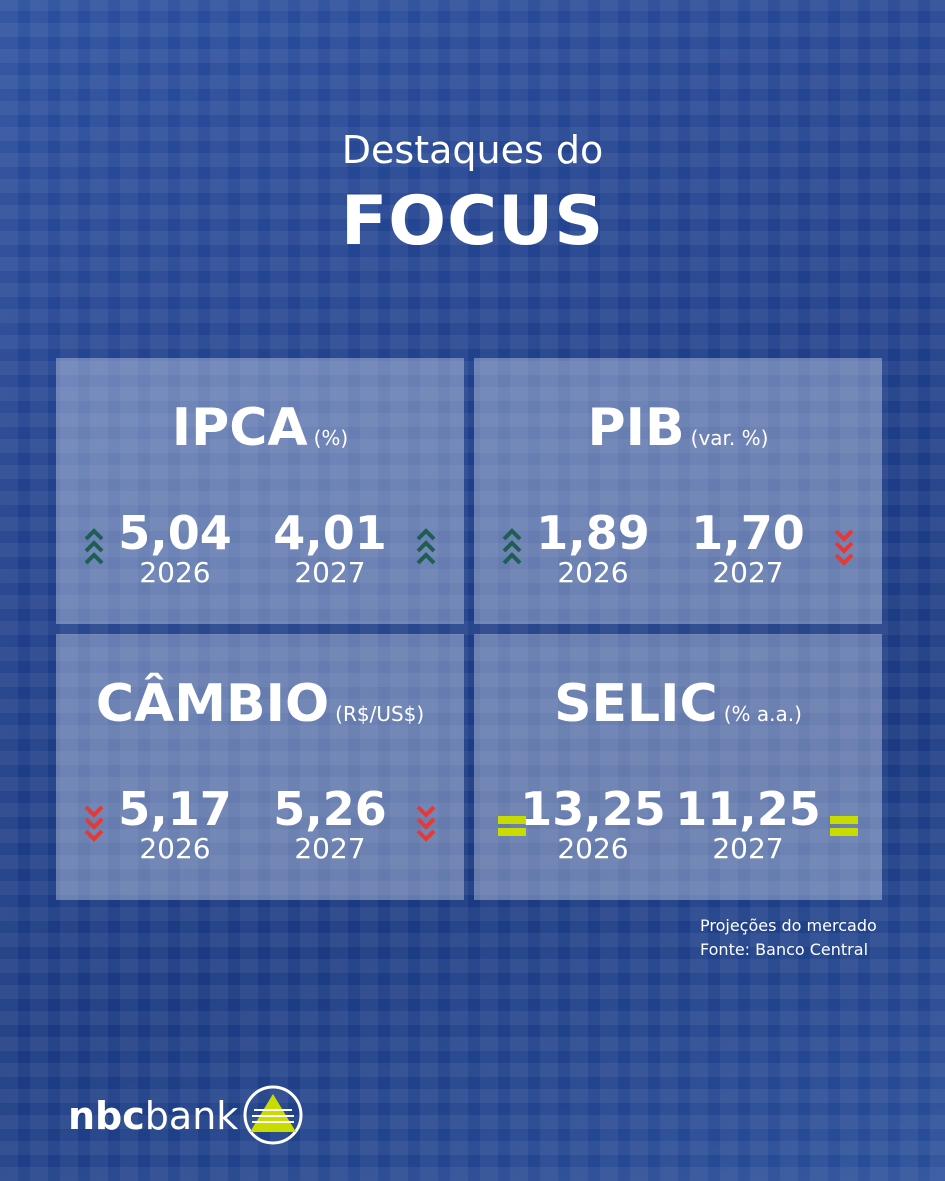  Describe the element at coordinates (239, 428) in the screenshot. I see `indicator: IPCA` at that location.